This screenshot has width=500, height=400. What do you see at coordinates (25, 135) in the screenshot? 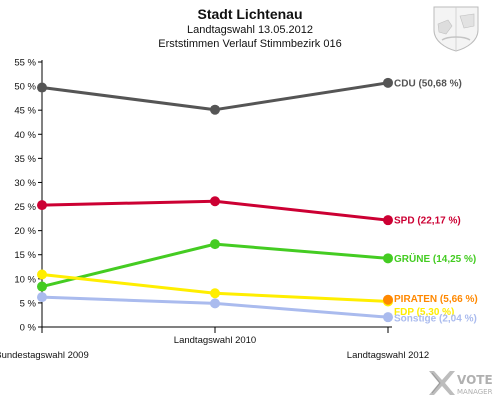
I see `y-tick-label: 40 %` at bounding box center [25, 135].